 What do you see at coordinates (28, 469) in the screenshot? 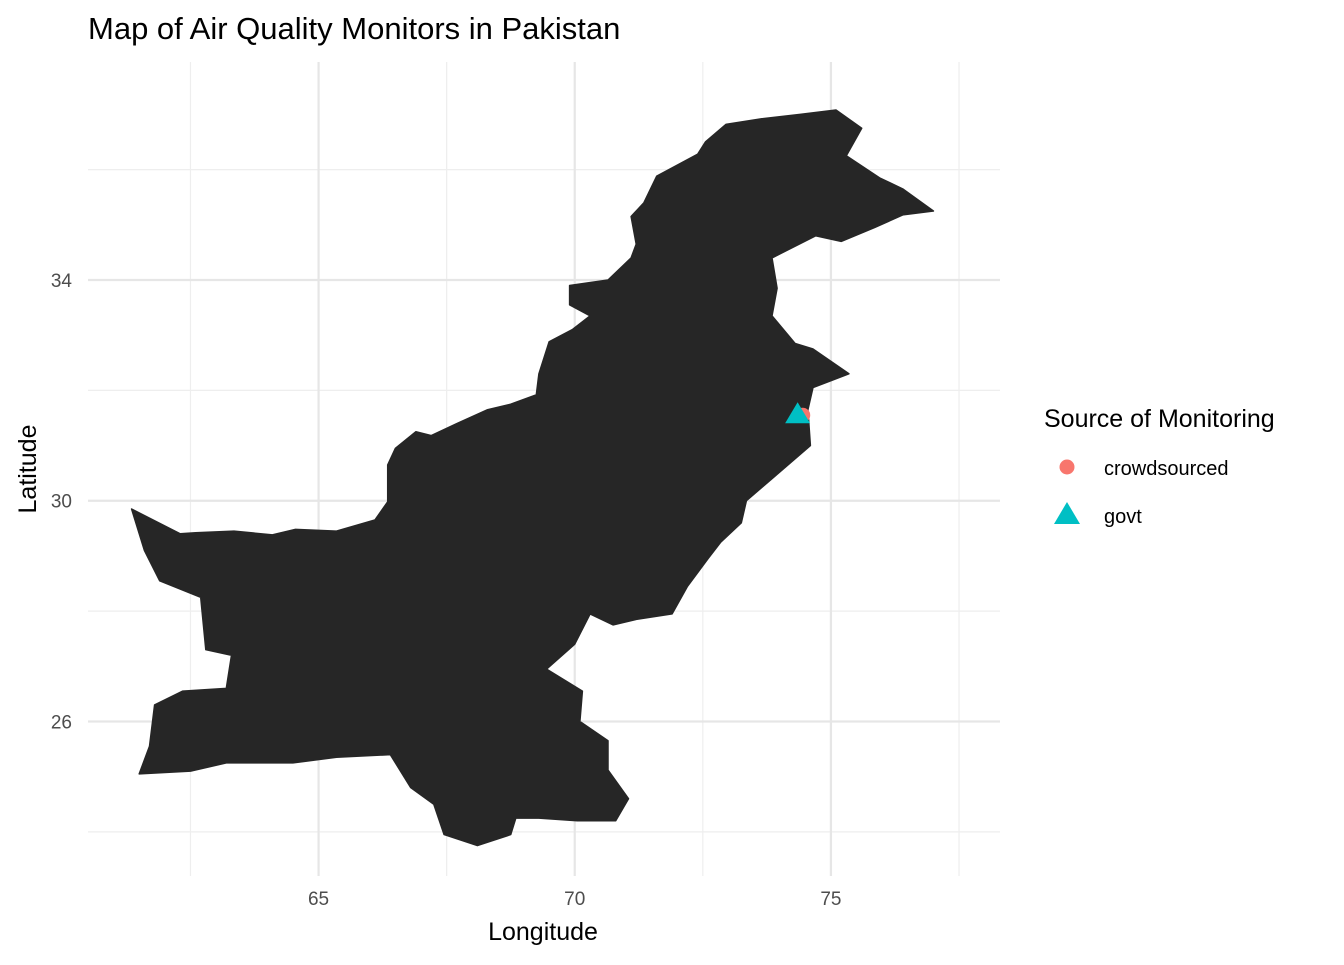
I see `y-axis-title: Latitude` at bounding box center [28, 469].